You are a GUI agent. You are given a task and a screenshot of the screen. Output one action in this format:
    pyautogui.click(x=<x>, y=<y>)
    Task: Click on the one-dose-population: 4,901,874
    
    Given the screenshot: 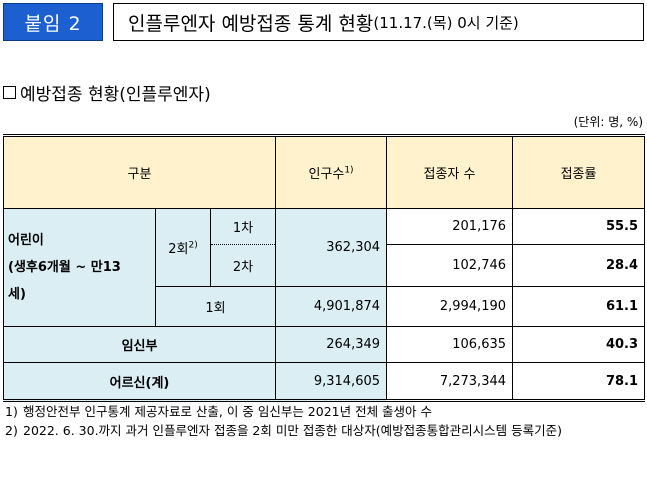 What is the action you would take?
    pyautogui.click(x=331, y=306)
    